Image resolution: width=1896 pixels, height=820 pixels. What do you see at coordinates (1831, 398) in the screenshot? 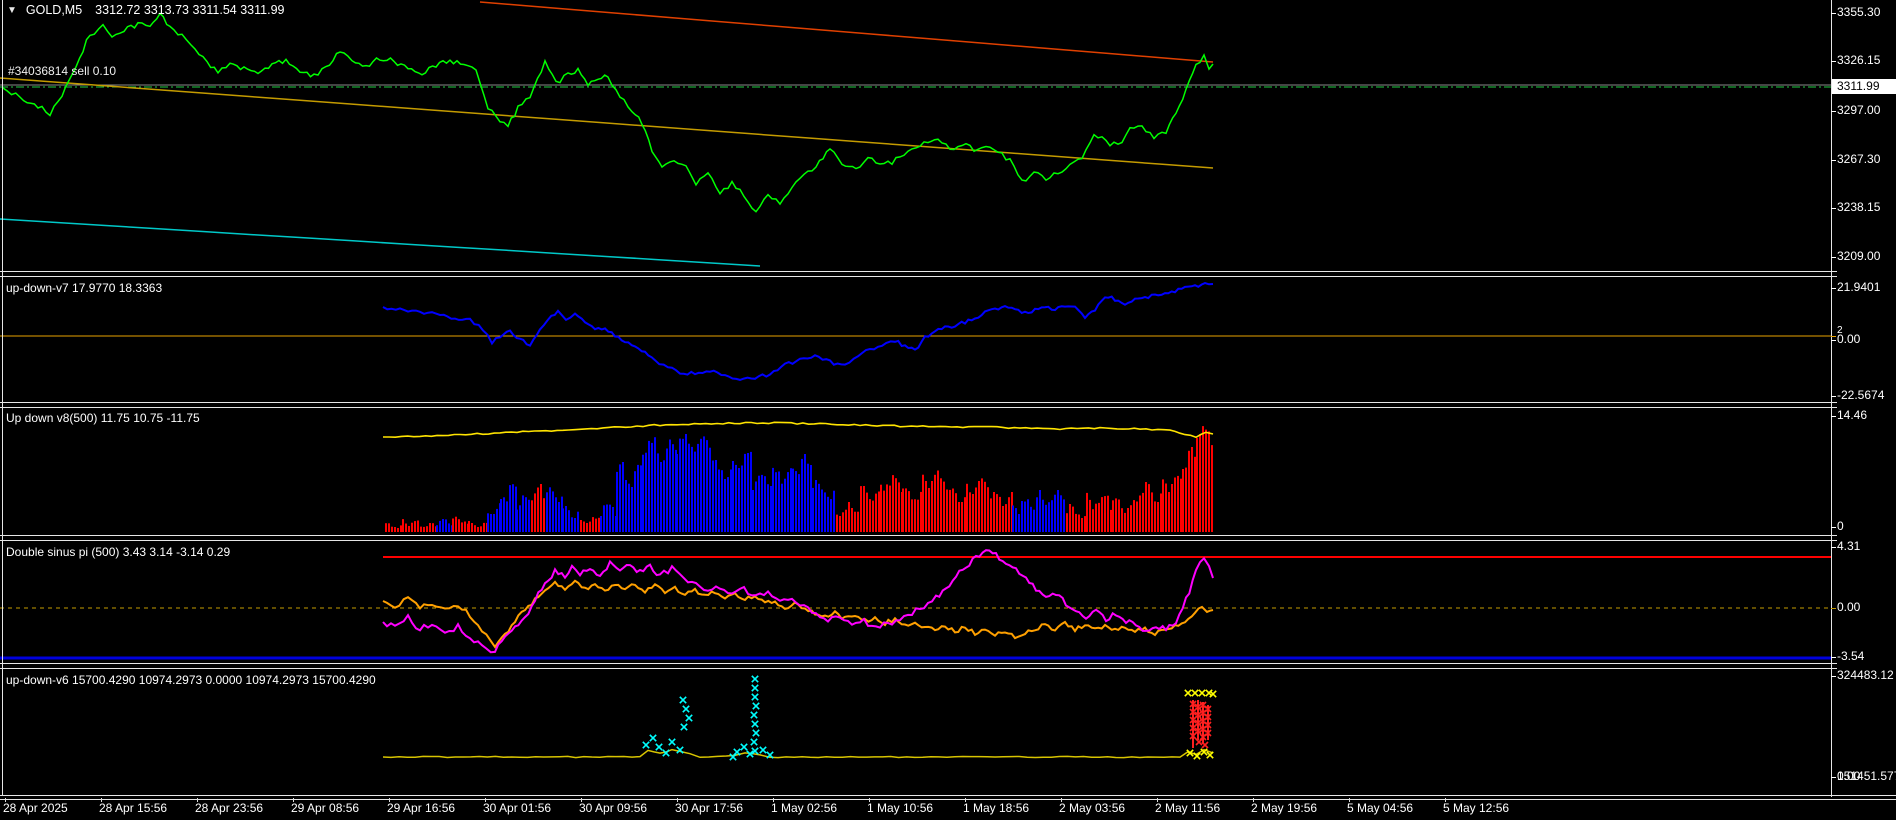
I see `scale-border` at bounding box center [1831, 398].